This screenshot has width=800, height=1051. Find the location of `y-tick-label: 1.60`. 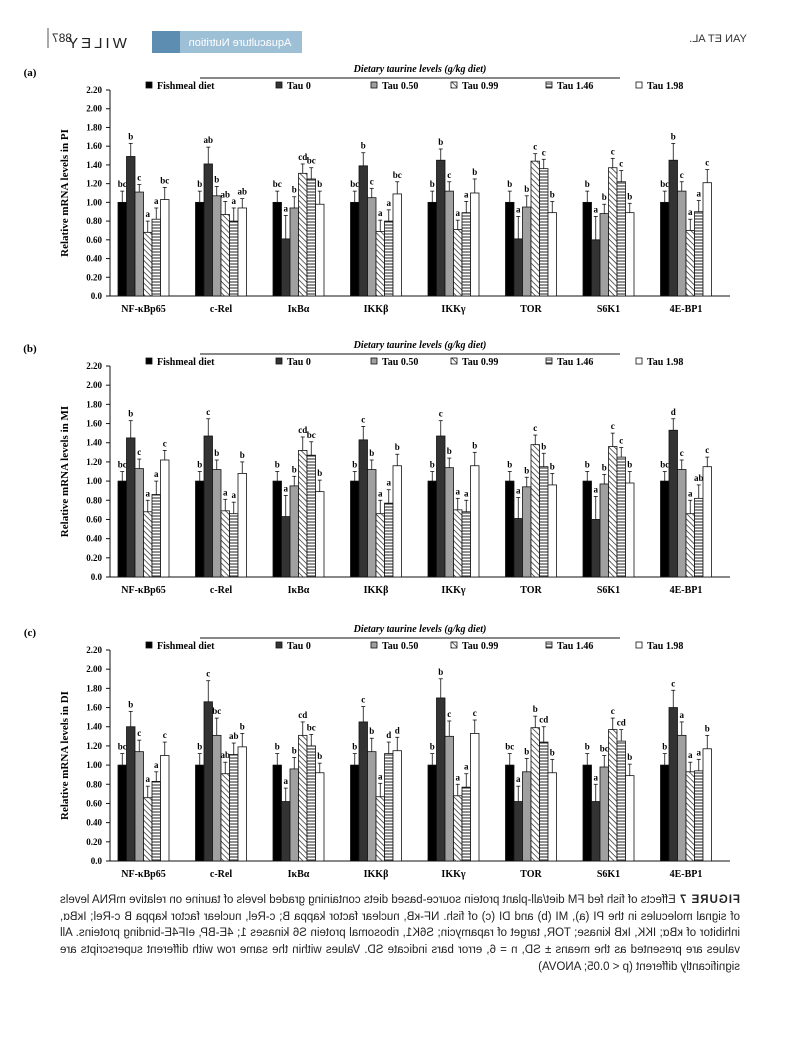

y-tick-label: 1.60 is located at coordinates (94, 708).